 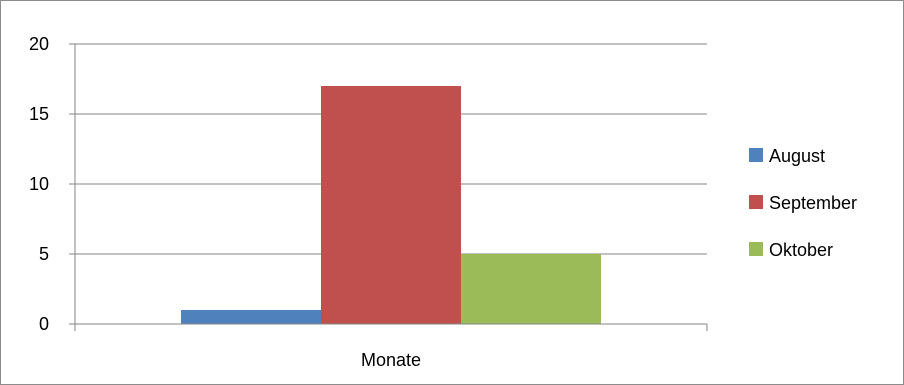 I want to click on legend-label: Oktober, so click(x=801, y=250).